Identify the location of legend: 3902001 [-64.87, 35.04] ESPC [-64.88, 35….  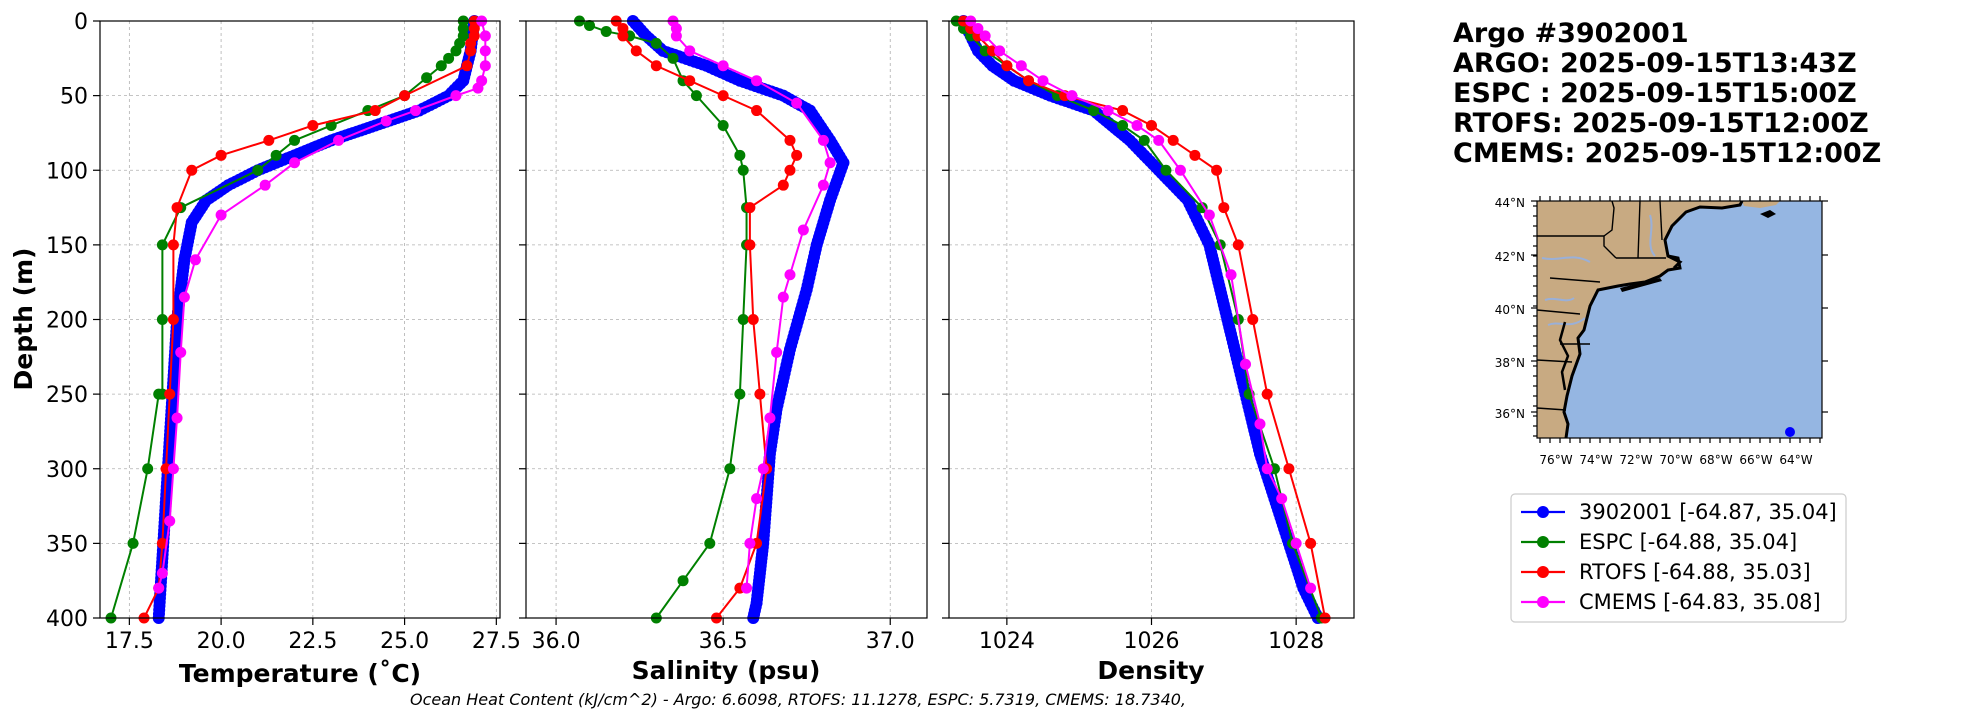
(1678, 558).